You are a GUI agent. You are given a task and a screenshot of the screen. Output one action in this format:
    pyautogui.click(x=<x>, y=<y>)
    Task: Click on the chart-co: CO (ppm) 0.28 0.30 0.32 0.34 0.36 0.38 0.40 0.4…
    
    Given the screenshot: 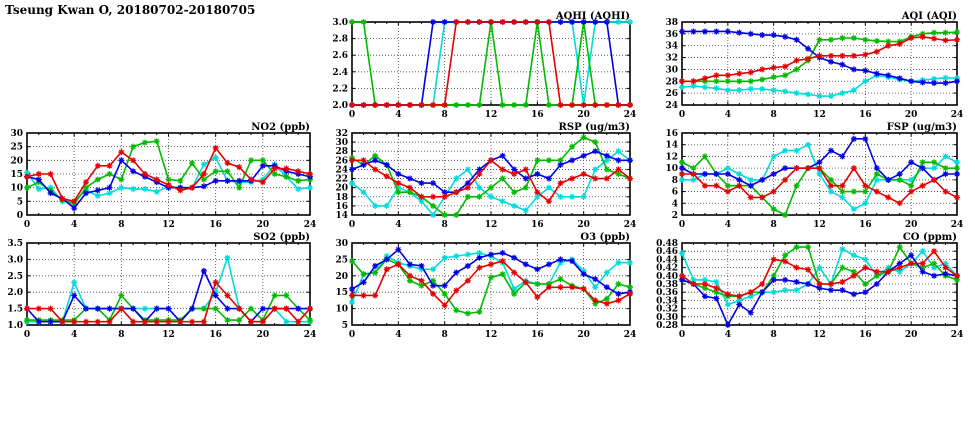 What is the action you would take?
    pyautogui.click(x=812, y=287)
    